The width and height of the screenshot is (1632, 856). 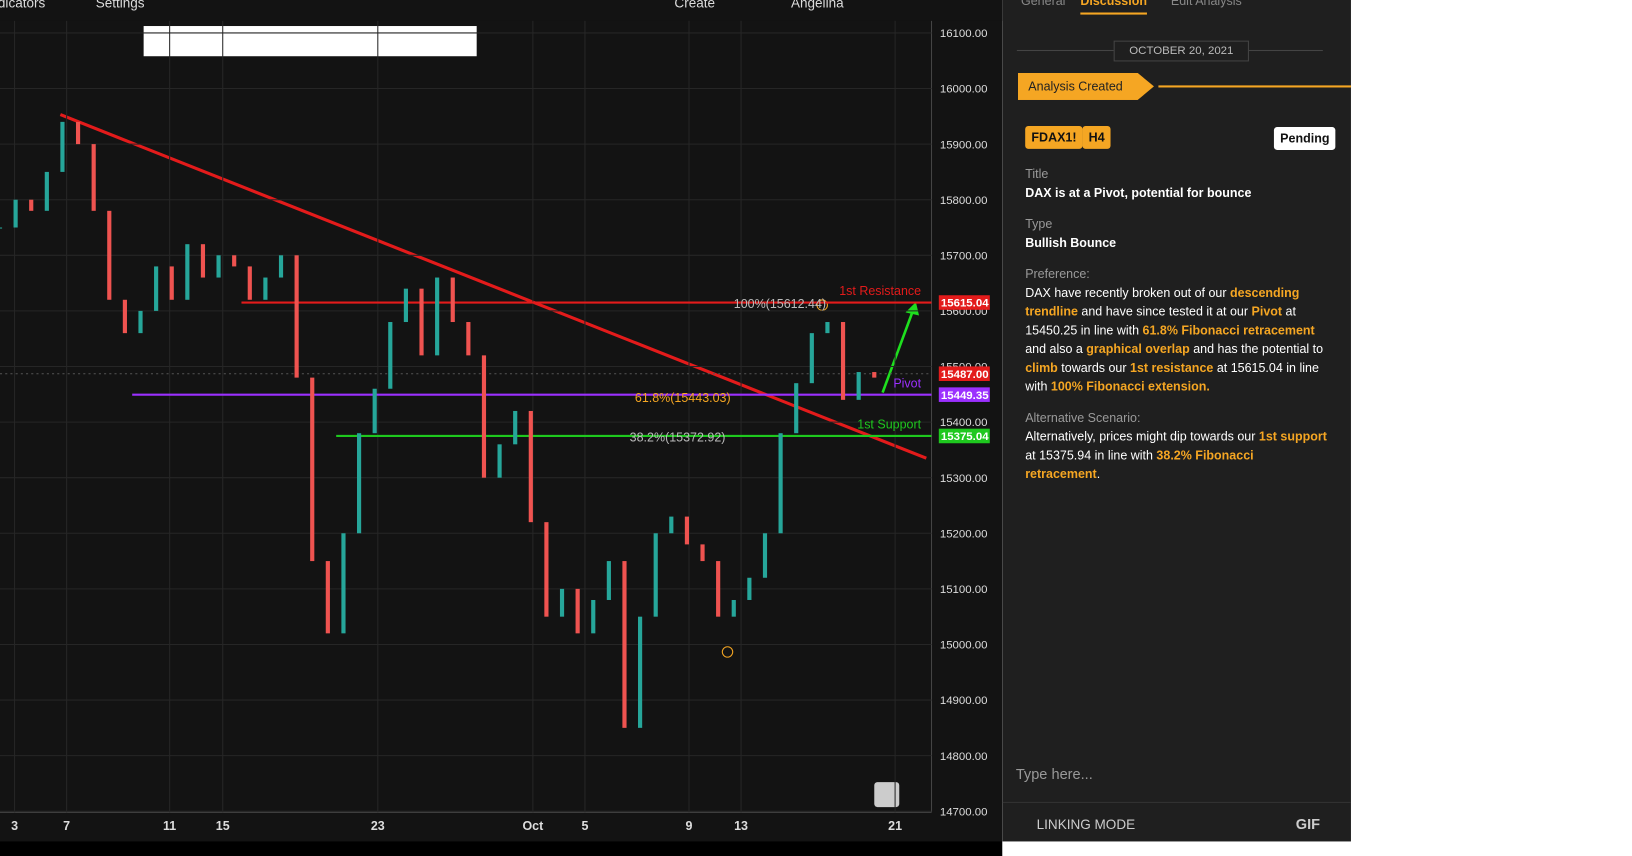 I want to click on settings-button: Settings, so click(x=120, y=5).